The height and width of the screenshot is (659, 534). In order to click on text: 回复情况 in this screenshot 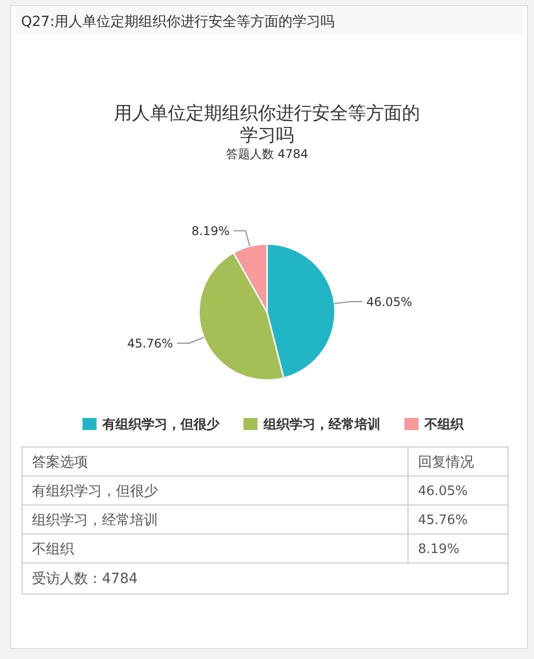, I will do `click(446, 462)`.